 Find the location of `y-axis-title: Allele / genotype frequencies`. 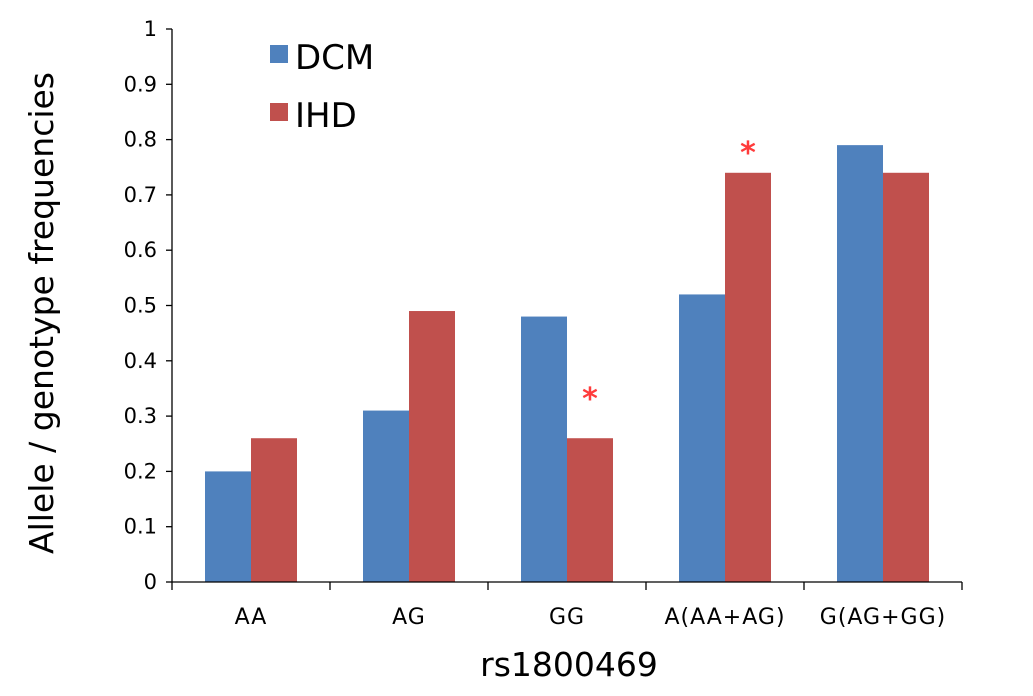

y-axis-title: Allele / genotype frequencies is located at coordinates (41, 313).